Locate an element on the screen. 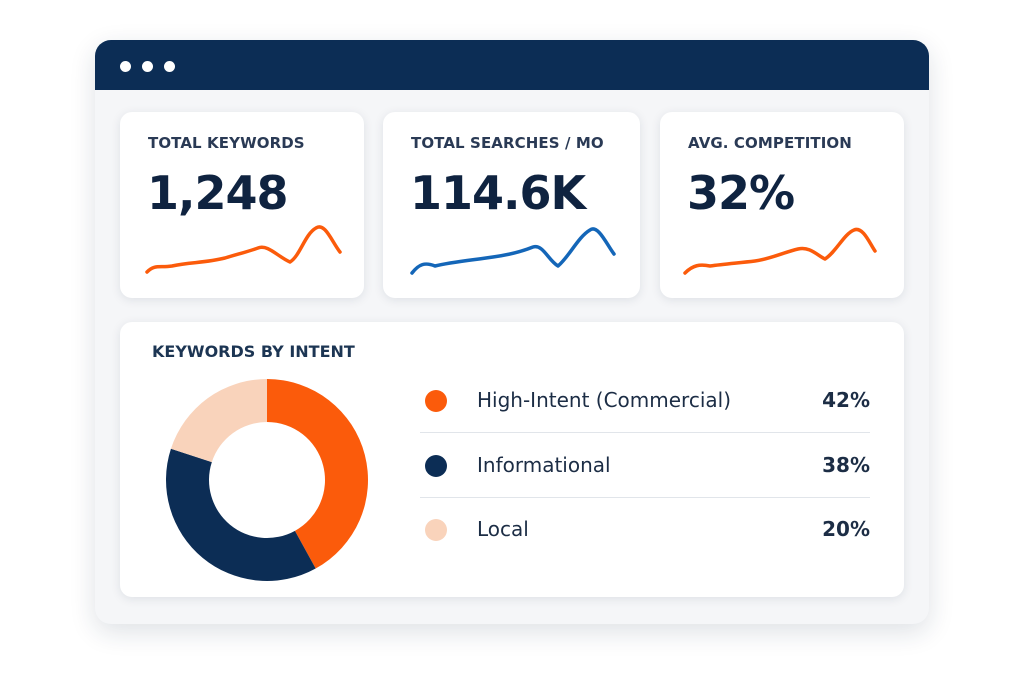  intent-donut-chart is located at coordinates (267, 480).